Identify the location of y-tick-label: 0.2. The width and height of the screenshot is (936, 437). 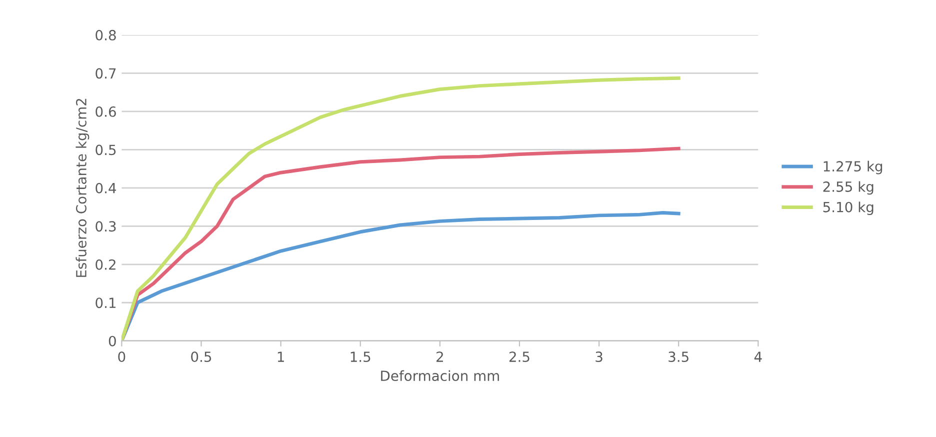
(106, 264).